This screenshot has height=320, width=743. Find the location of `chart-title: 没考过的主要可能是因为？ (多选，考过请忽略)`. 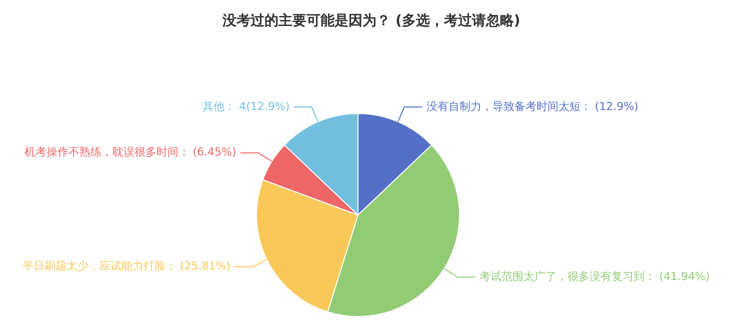

chart-title: 没考过的主要可能是因为？ (多选，考过请忽略) is located at coordinates (372, 21).